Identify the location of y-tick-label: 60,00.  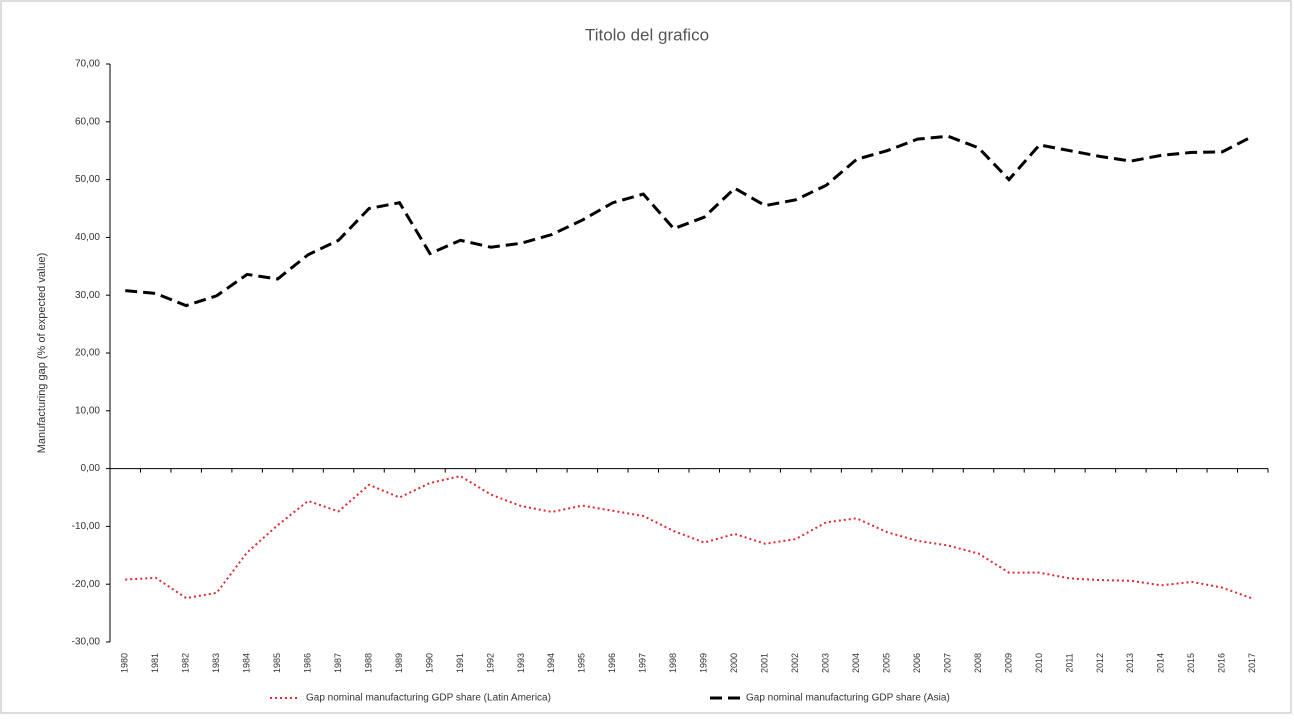
(87, 121).